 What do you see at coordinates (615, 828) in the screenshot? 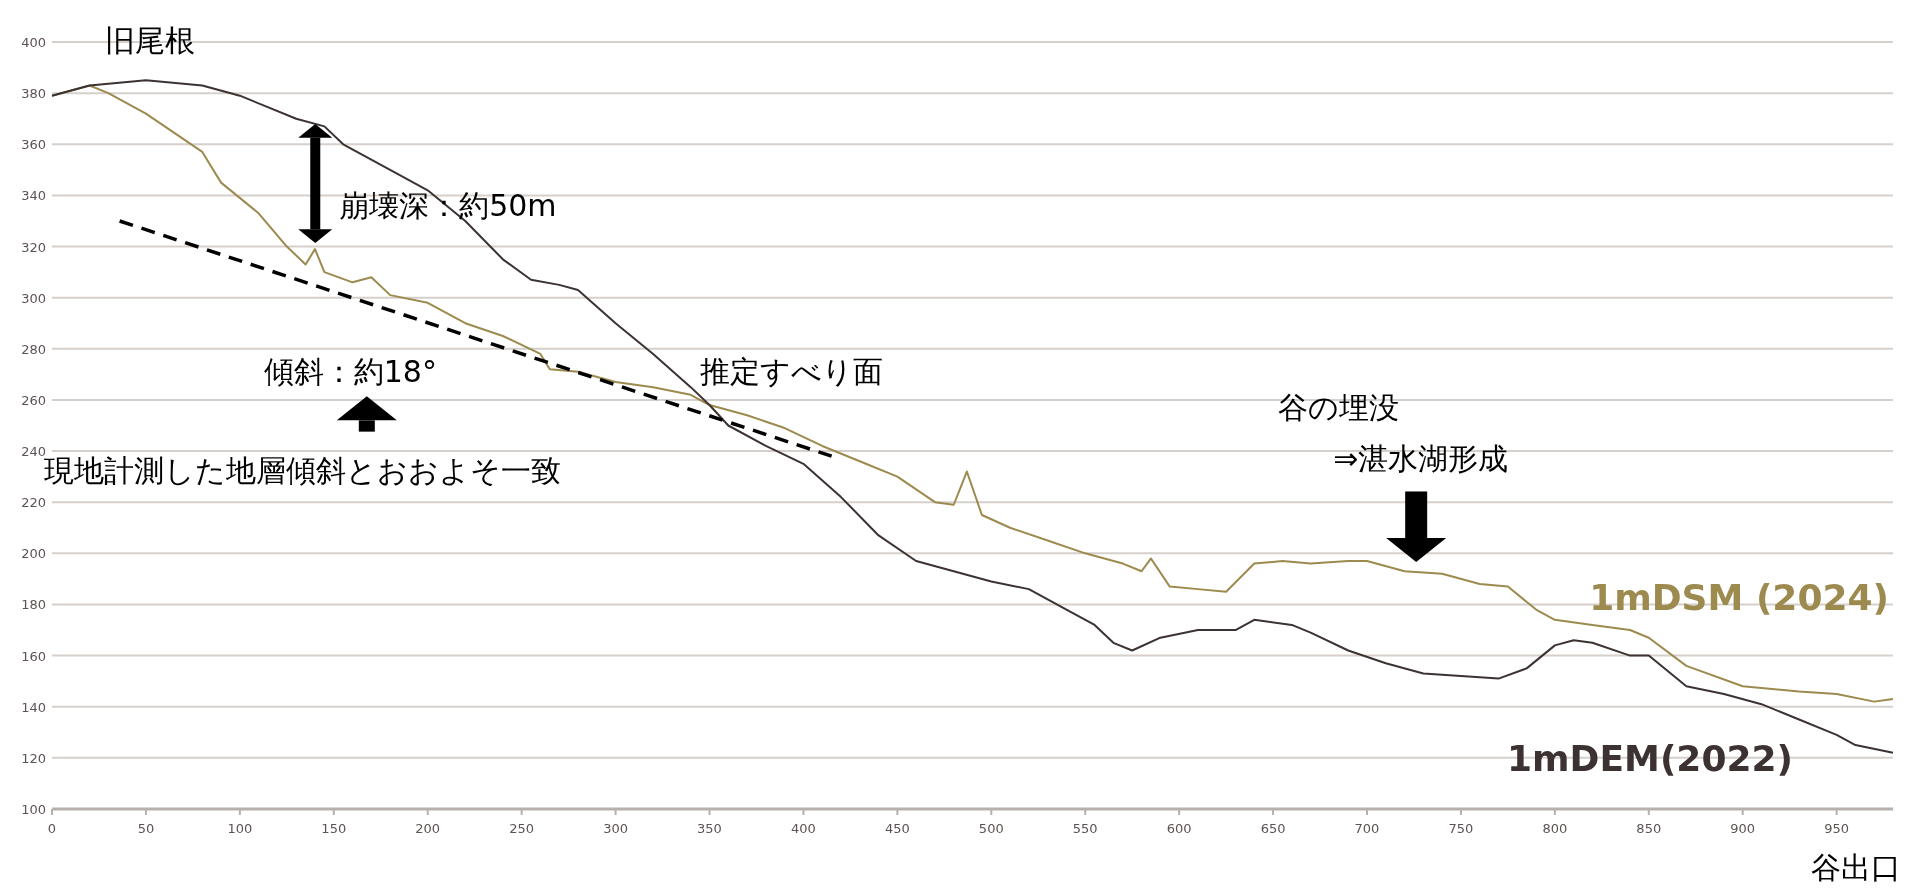
I see `x-tick-label: 300` at bounding box center [615, 828].